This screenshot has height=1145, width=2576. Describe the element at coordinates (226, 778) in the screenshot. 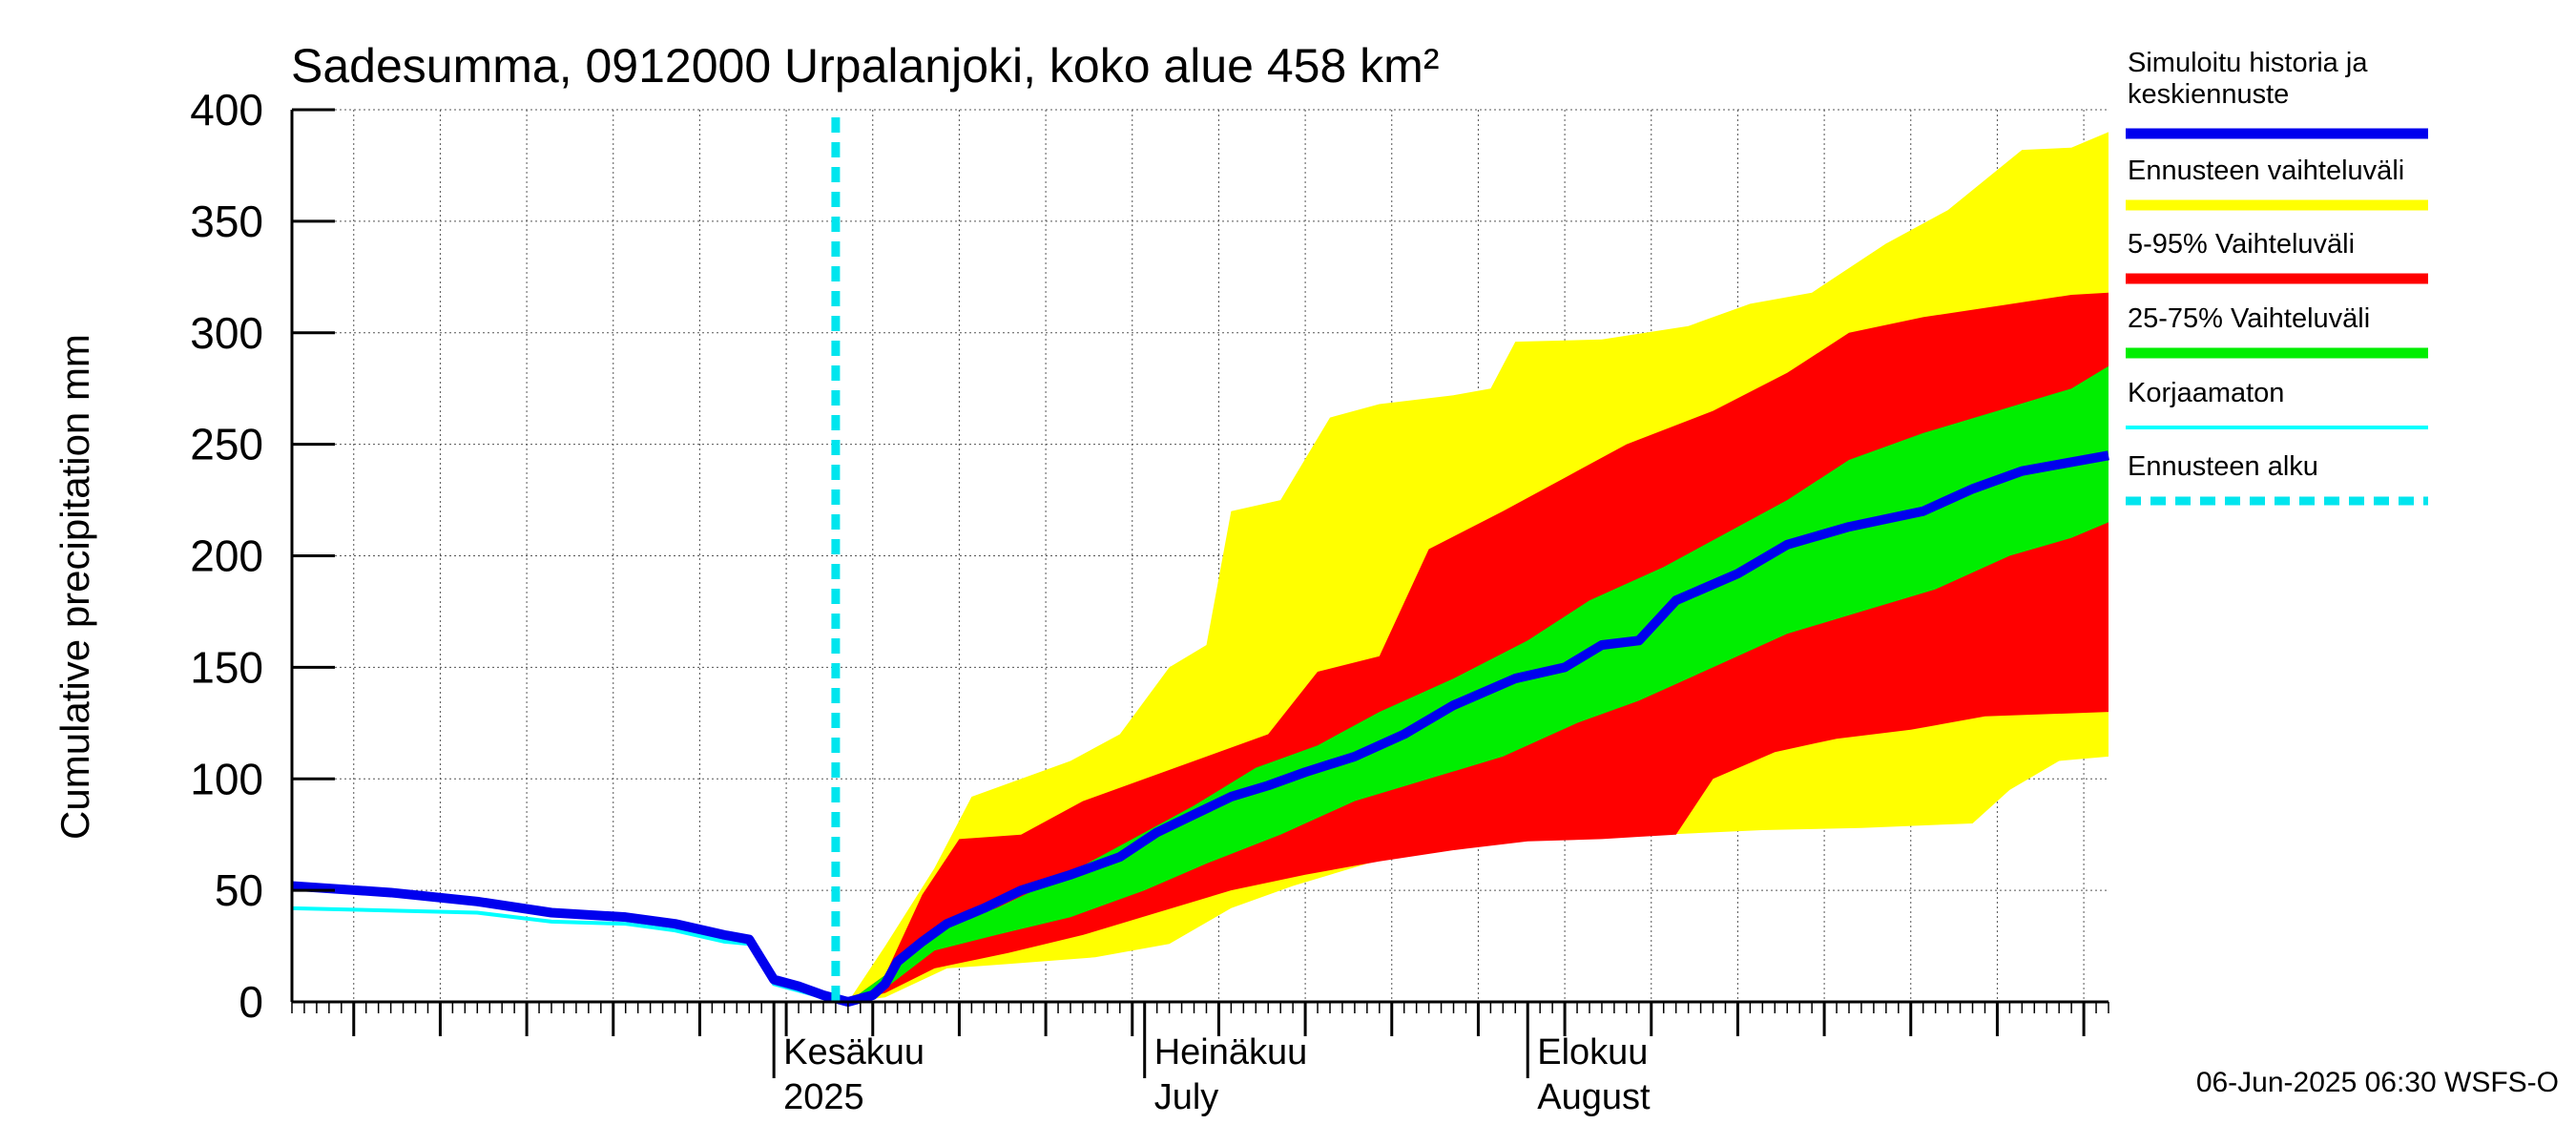

I see `y-tick-label: 100` at that location.